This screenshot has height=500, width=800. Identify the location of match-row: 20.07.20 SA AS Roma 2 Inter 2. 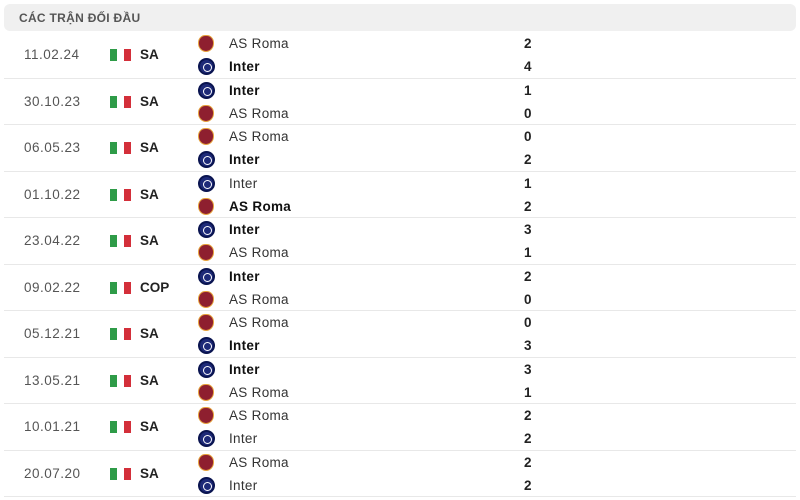
(400, 474).